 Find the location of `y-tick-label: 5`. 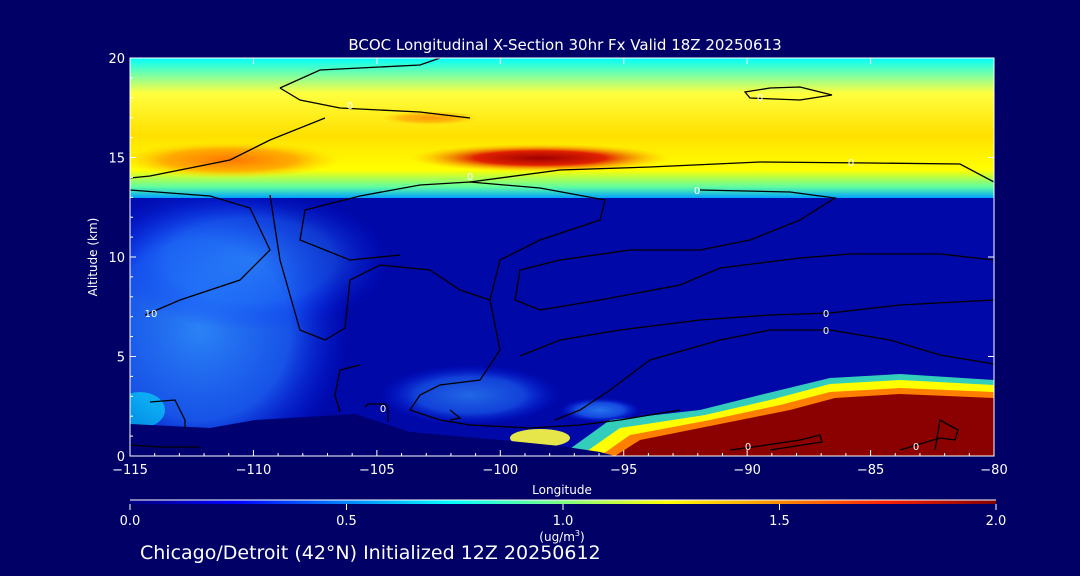

y-tick-label: 5 is located at coordinates (121, 358).